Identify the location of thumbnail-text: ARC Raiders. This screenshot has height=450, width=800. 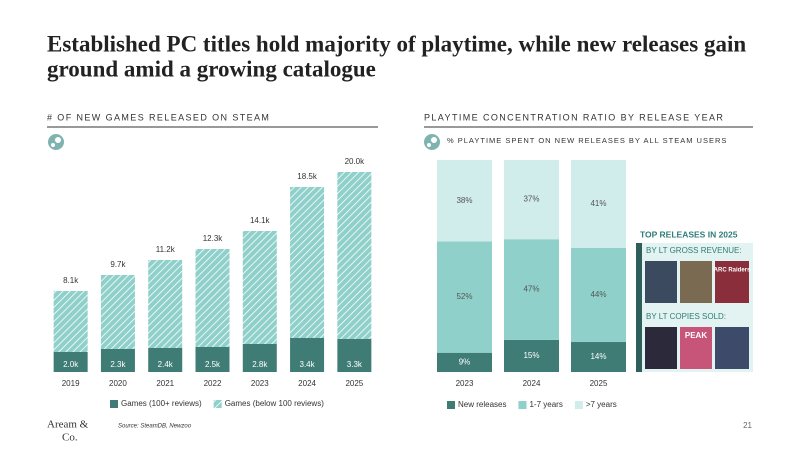
(732, 271).